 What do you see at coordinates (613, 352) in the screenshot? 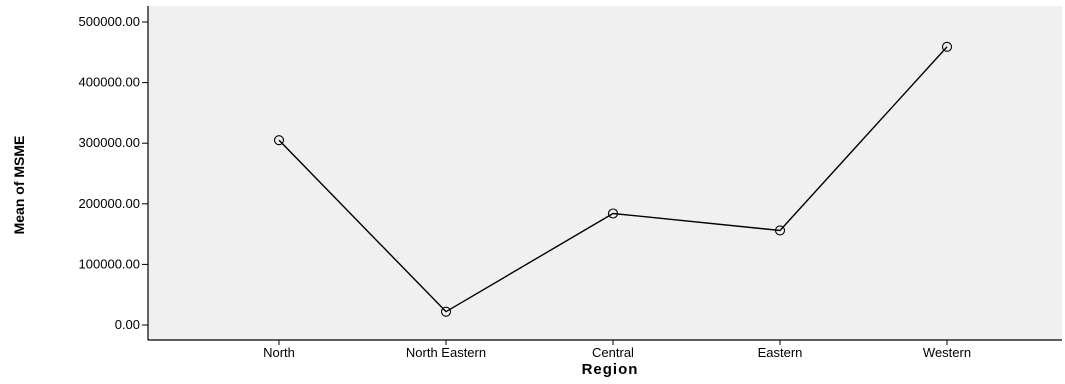
I see `x-tick-label: Central` at bounding box center [613, 352].